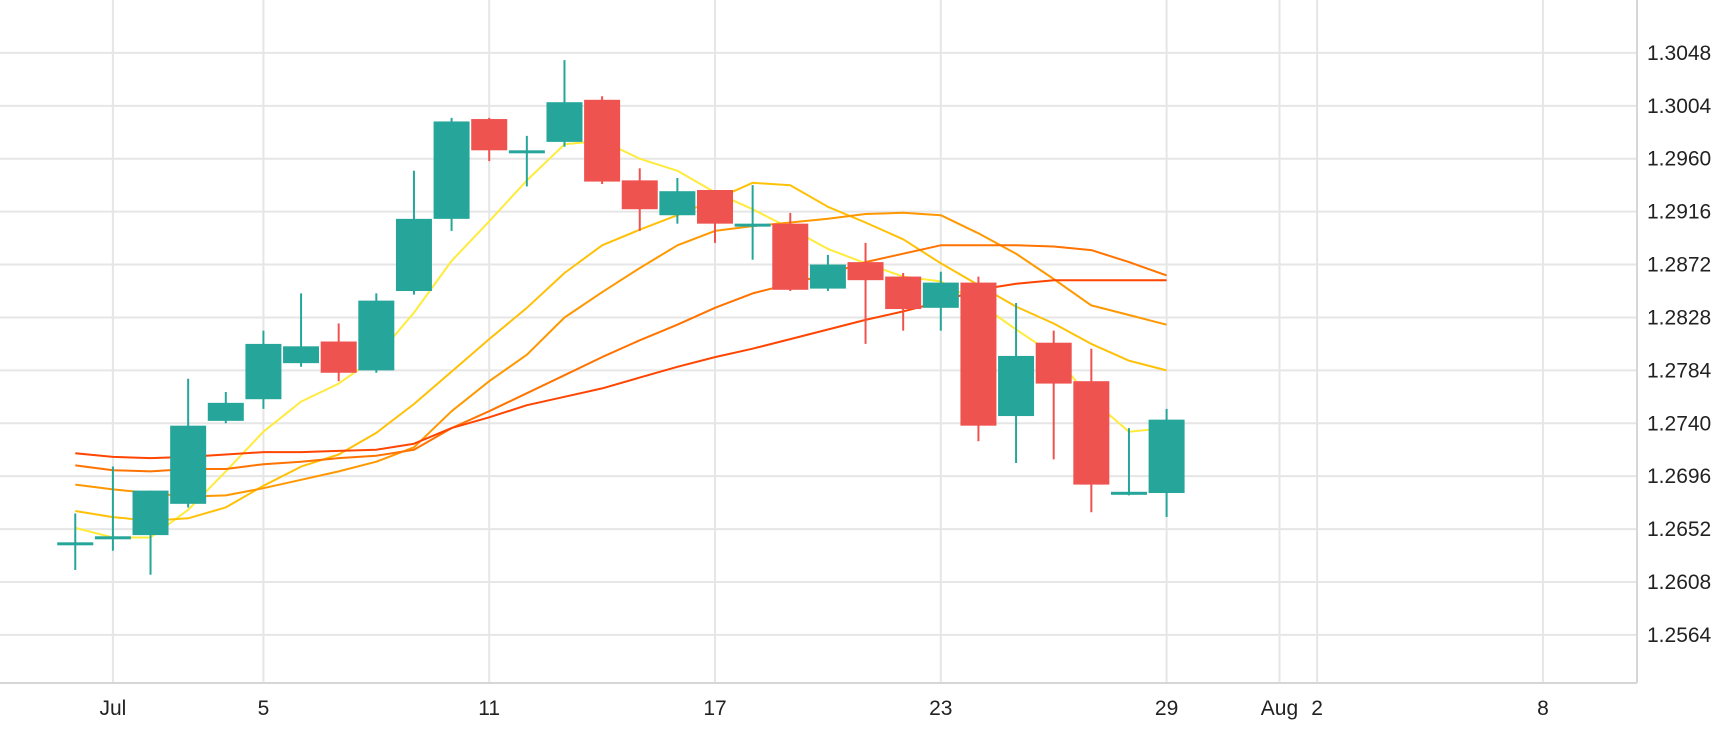  What do you see at coordinates (1679, 529) in the screenshot?
I see `y-tick-label: 1.2652` at bounding box center [1679, 529].